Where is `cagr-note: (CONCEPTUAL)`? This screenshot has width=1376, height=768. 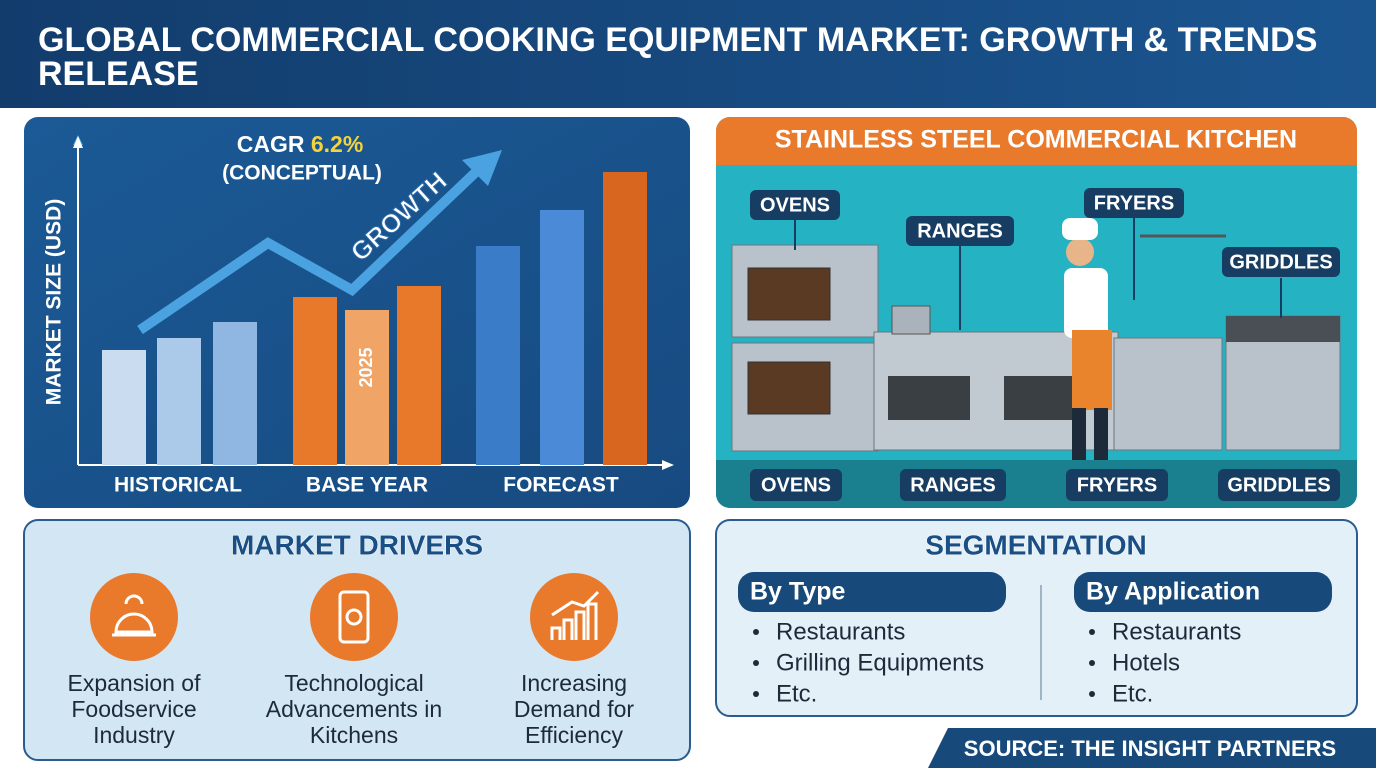 cagr-note: (CONCEPTUAL) is located at coordinates (302, 173).